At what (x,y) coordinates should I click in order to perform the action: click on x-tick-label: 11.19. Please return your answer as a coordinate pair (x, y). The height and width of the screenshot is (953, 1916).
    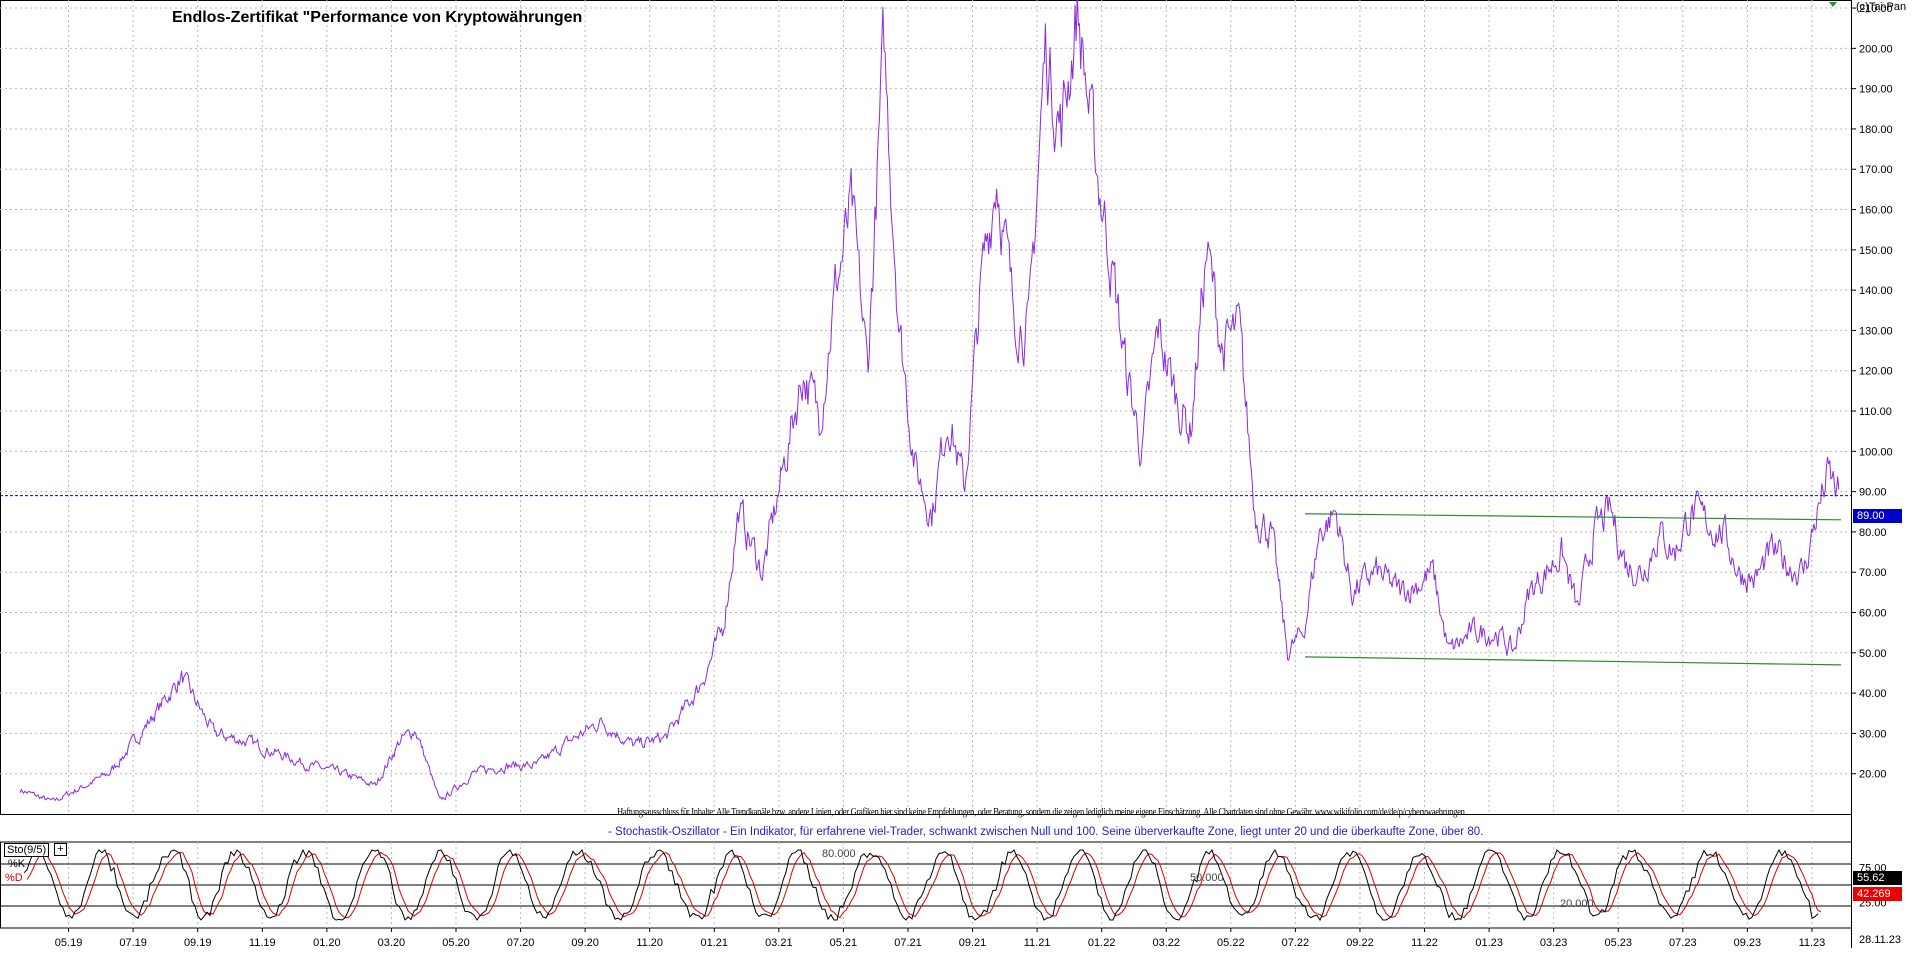
    Looking at the image, I should click on (262, 942).